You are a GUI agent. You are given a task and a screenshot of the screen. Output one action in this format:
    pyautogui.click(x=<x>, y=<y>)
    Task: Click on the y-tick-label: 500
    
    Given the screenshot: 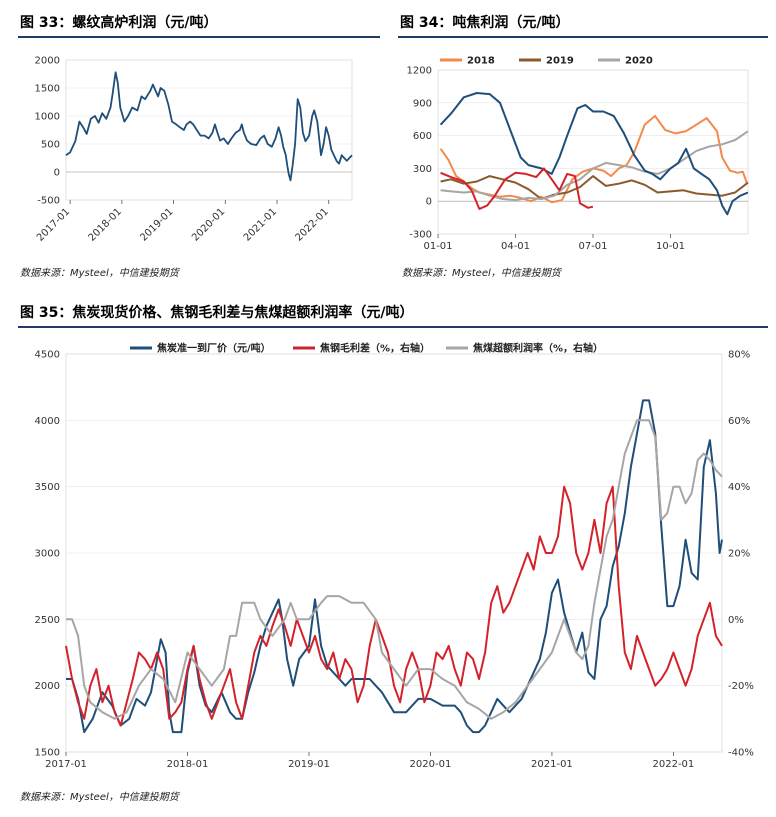 What is the action you would take?
    pyautogui.click(x=50, y=145)
    